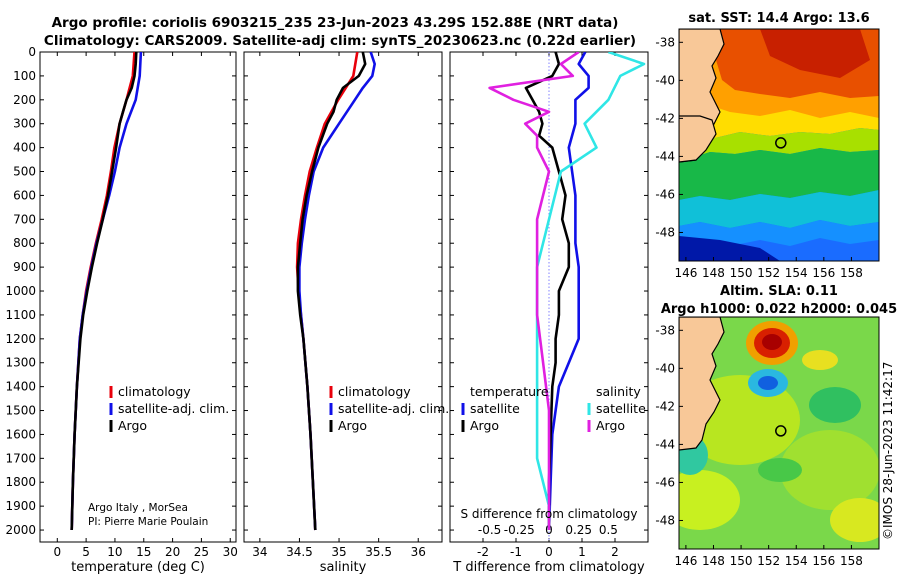 The height and width of the screenshot is (580, 900). What do you see at coordinates (24, 124) in the screenshot?
I see `depth-tick-label: 300` at bounding box center [24, 124].